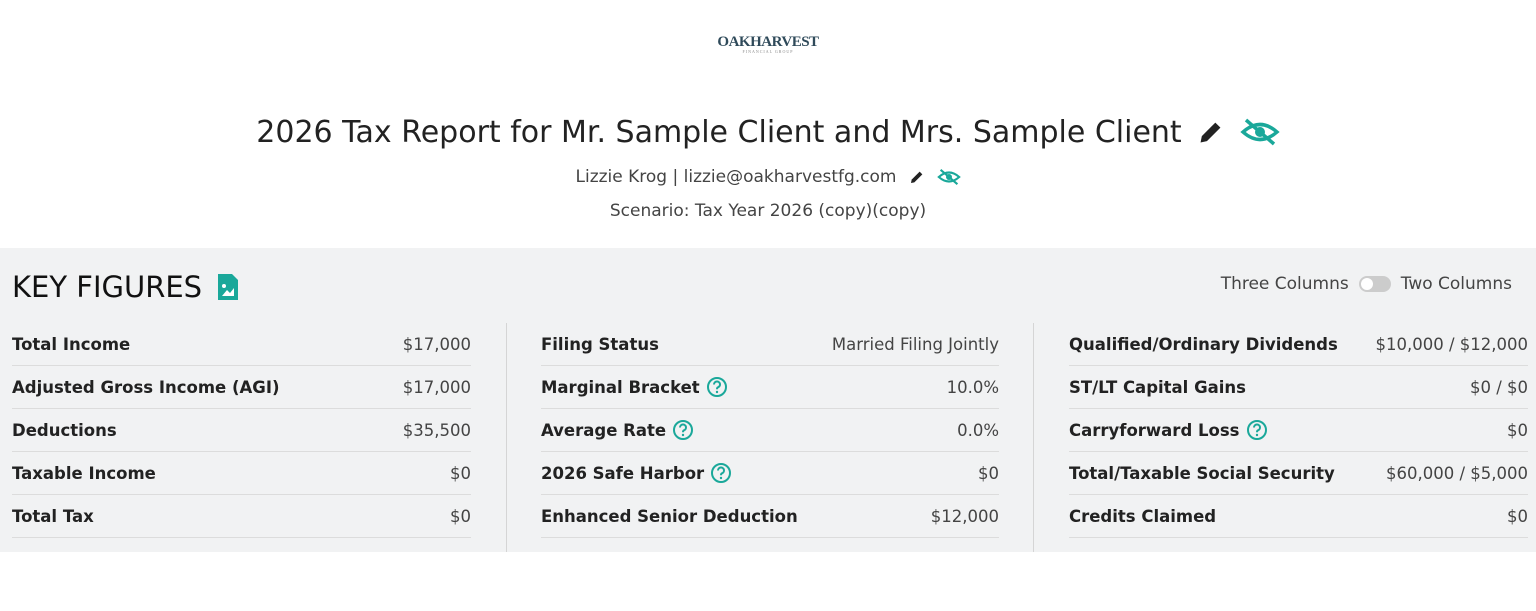 Image resolution: width=1536 pixels, height=611 pixels. I want to click on figure-label: Enhanced Senior Deduction, so click(669, 516).